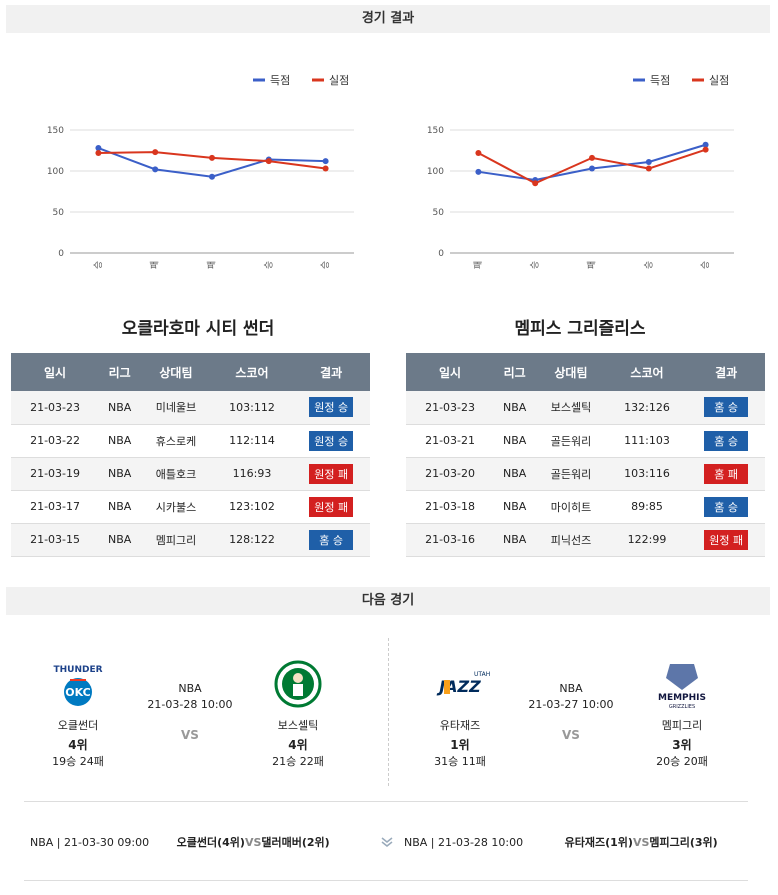  What do you see at coordinates (571, 688) in the screenshot?
I see `match-league: NBA` at bounding box center [571, 688].